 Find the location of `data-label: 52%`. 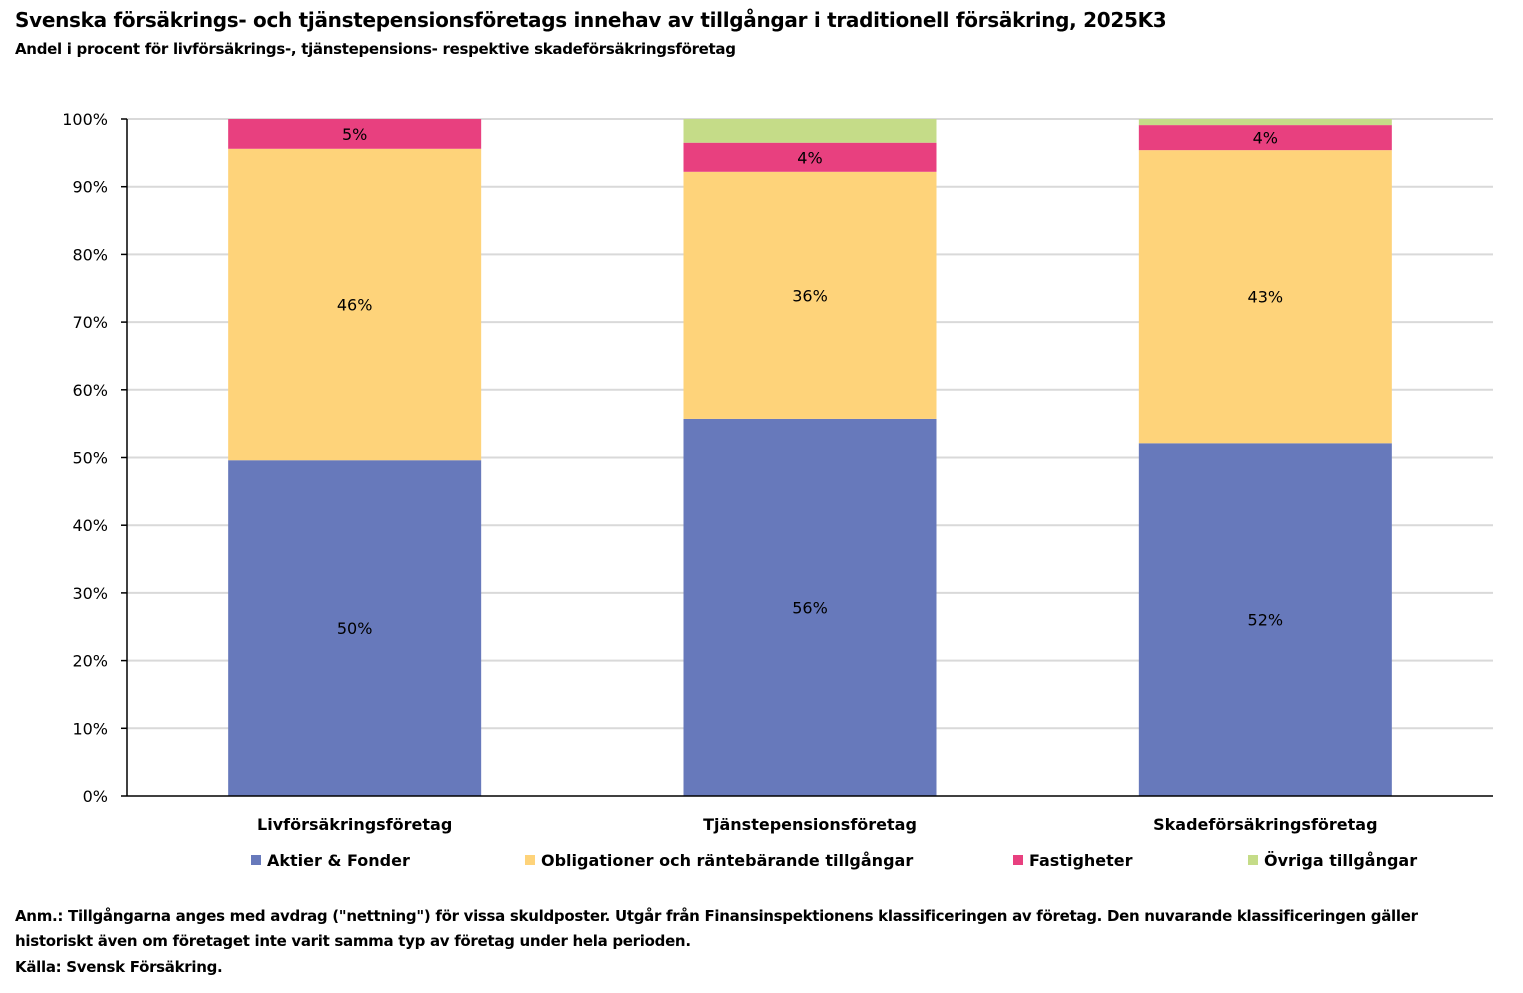

data-label: 52% is located at coordinates (1266, 620).